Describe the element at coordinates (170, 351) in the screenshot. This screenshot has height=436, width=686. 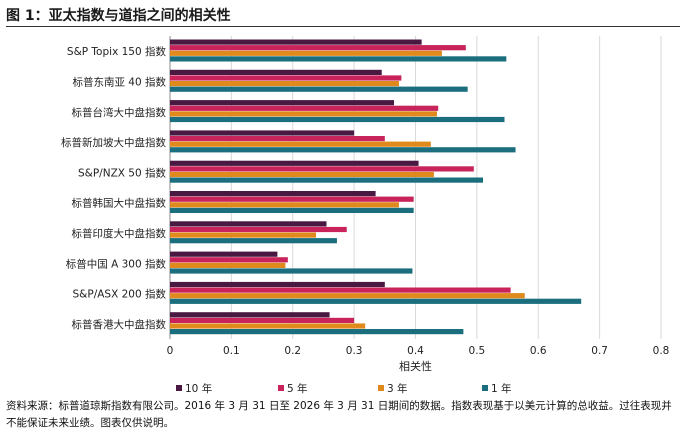
I see `x-tick-label: 0` at that location.